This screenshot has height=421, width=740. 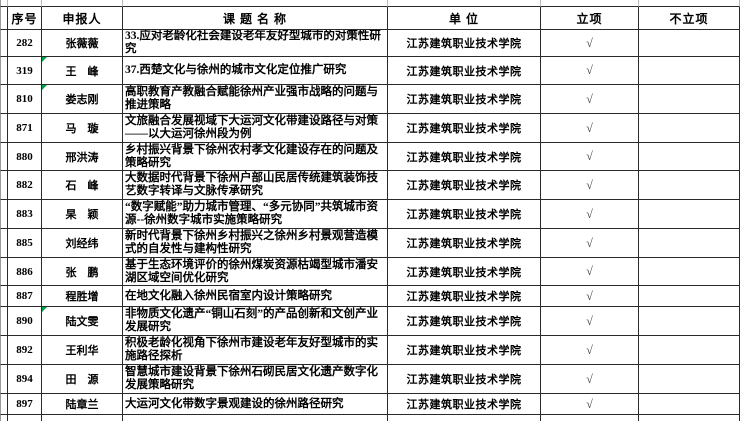 What do you see at coordinates (255, 214) in the screenshot?
I see `topic-title-cell: “数字赋能”助力城市管理、“多元协同”共筑城市资源--徐州数字城市实施策略研究` at bounding box center [255, 214].